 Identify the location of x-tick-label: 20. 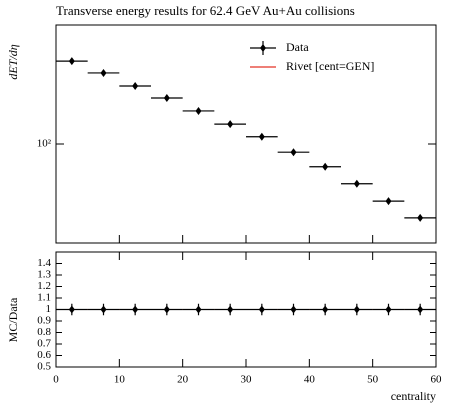
(183, 380).